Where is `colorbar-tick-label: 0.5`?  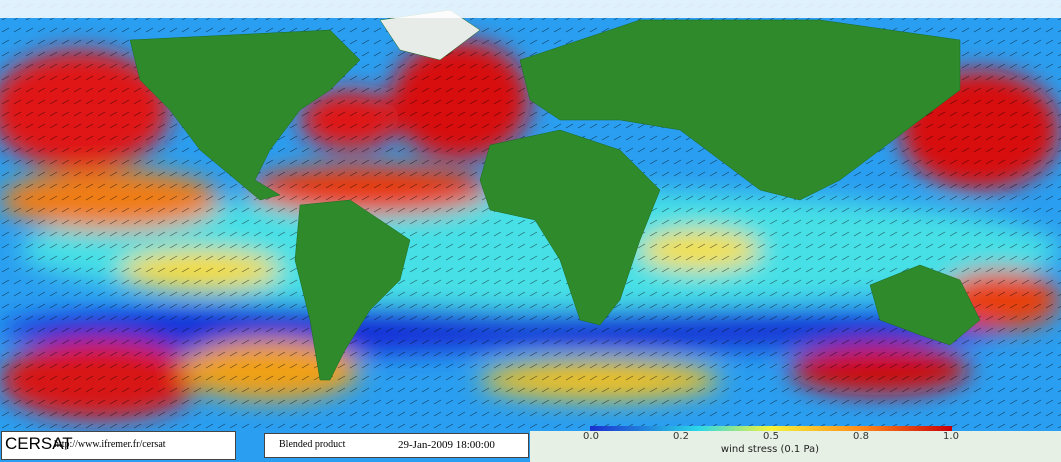
colorbar-tick-label: 0.5 is located at coordinates (771, 436).